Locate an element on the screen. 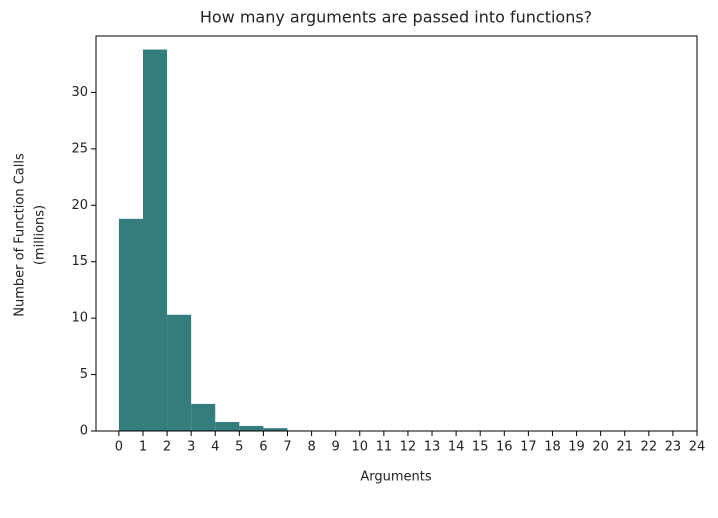 The height and width of the screenshot is (518, 718). x-tick-label: 13 is located at coordinates (432, 447).